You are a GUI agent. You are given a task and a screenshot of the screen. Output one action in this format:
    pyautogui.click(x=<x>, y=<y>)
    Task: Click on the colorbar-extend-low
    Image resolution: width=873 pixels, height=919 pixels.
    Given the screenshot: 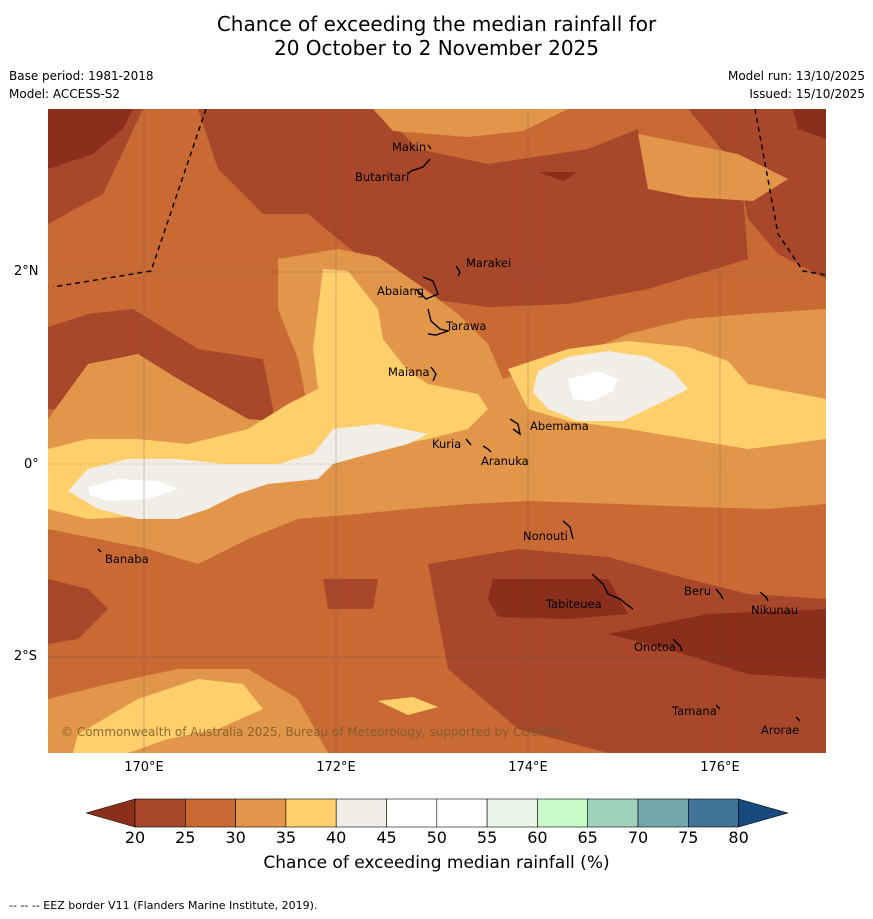 What is the action you would take?
    pyautogui.click(x=111, y=813)
    